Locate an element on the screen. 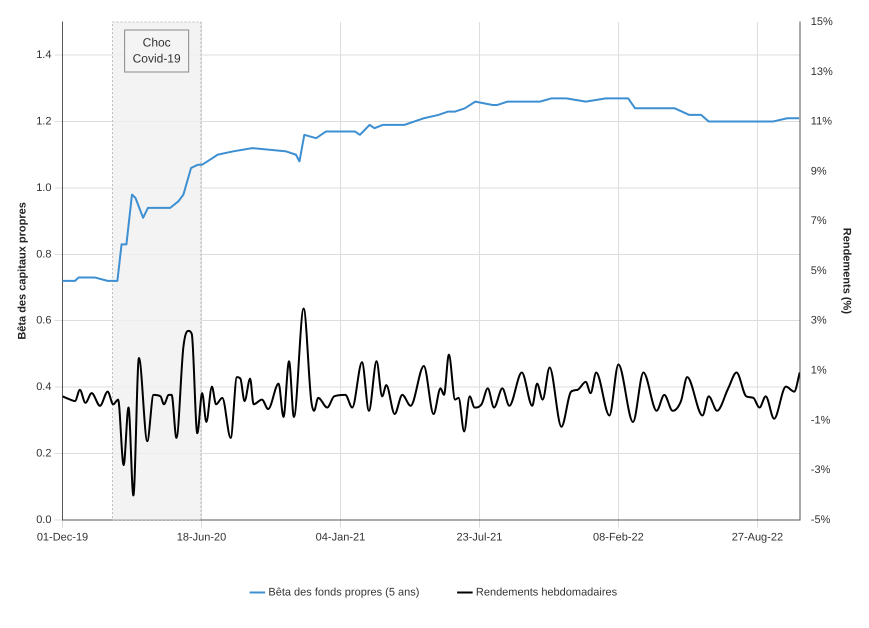 The width and height of the screenshot is (869, 628). y2-tick-label: 13% is located at coordinates (822, 72).